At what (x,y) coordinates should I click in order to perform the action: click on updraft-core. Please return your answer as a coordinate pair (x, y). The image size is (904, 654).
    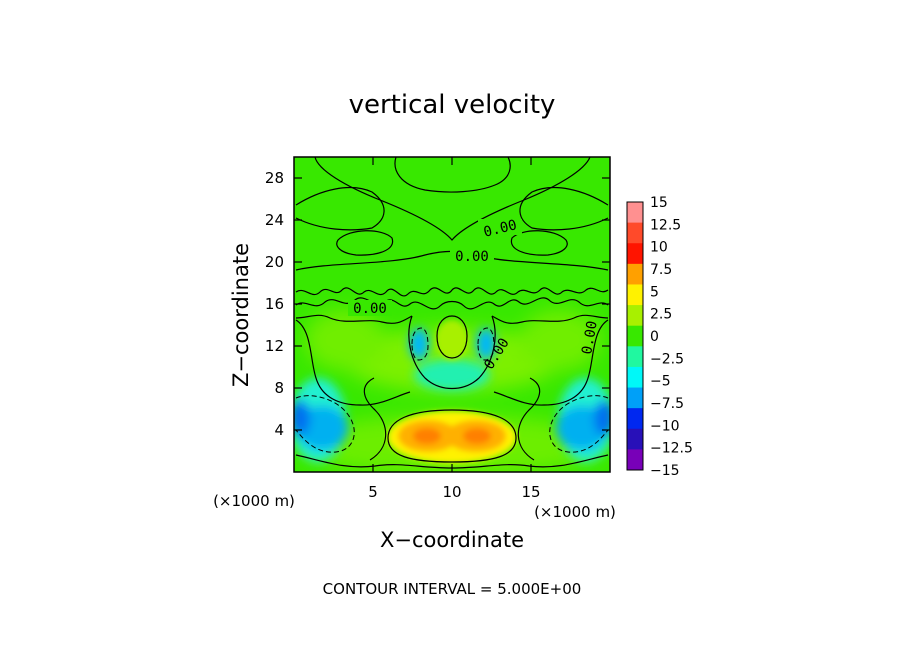
    Looking at the image, I should click on (452, 391).